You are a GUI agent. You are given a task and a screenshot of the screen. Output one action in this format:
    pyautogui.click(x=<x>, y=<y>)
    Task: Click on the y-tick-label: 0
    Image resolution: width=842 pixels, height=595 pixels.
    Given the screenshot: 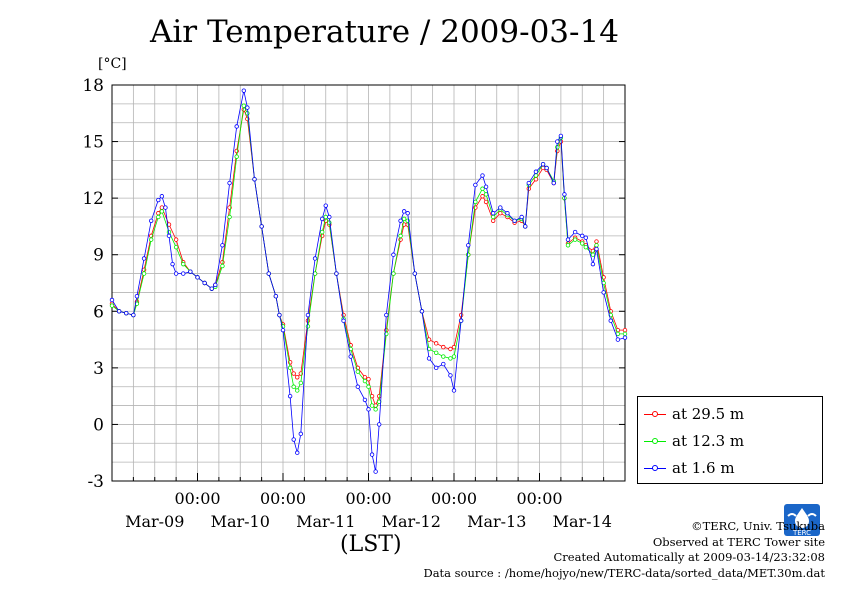 What is the action you would take?
    pyautogui.click(x=98, y=425)
    